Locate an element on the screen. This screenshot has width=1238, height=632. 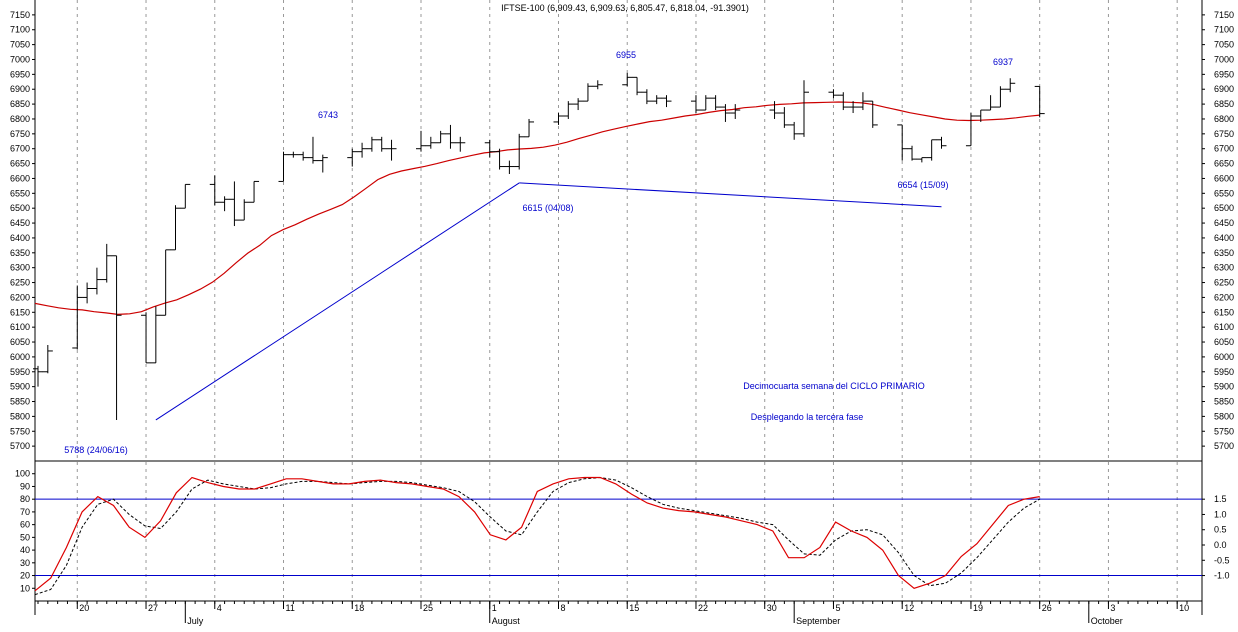
price-tick-label-left: 6100 is located at coordinates (20, 327).